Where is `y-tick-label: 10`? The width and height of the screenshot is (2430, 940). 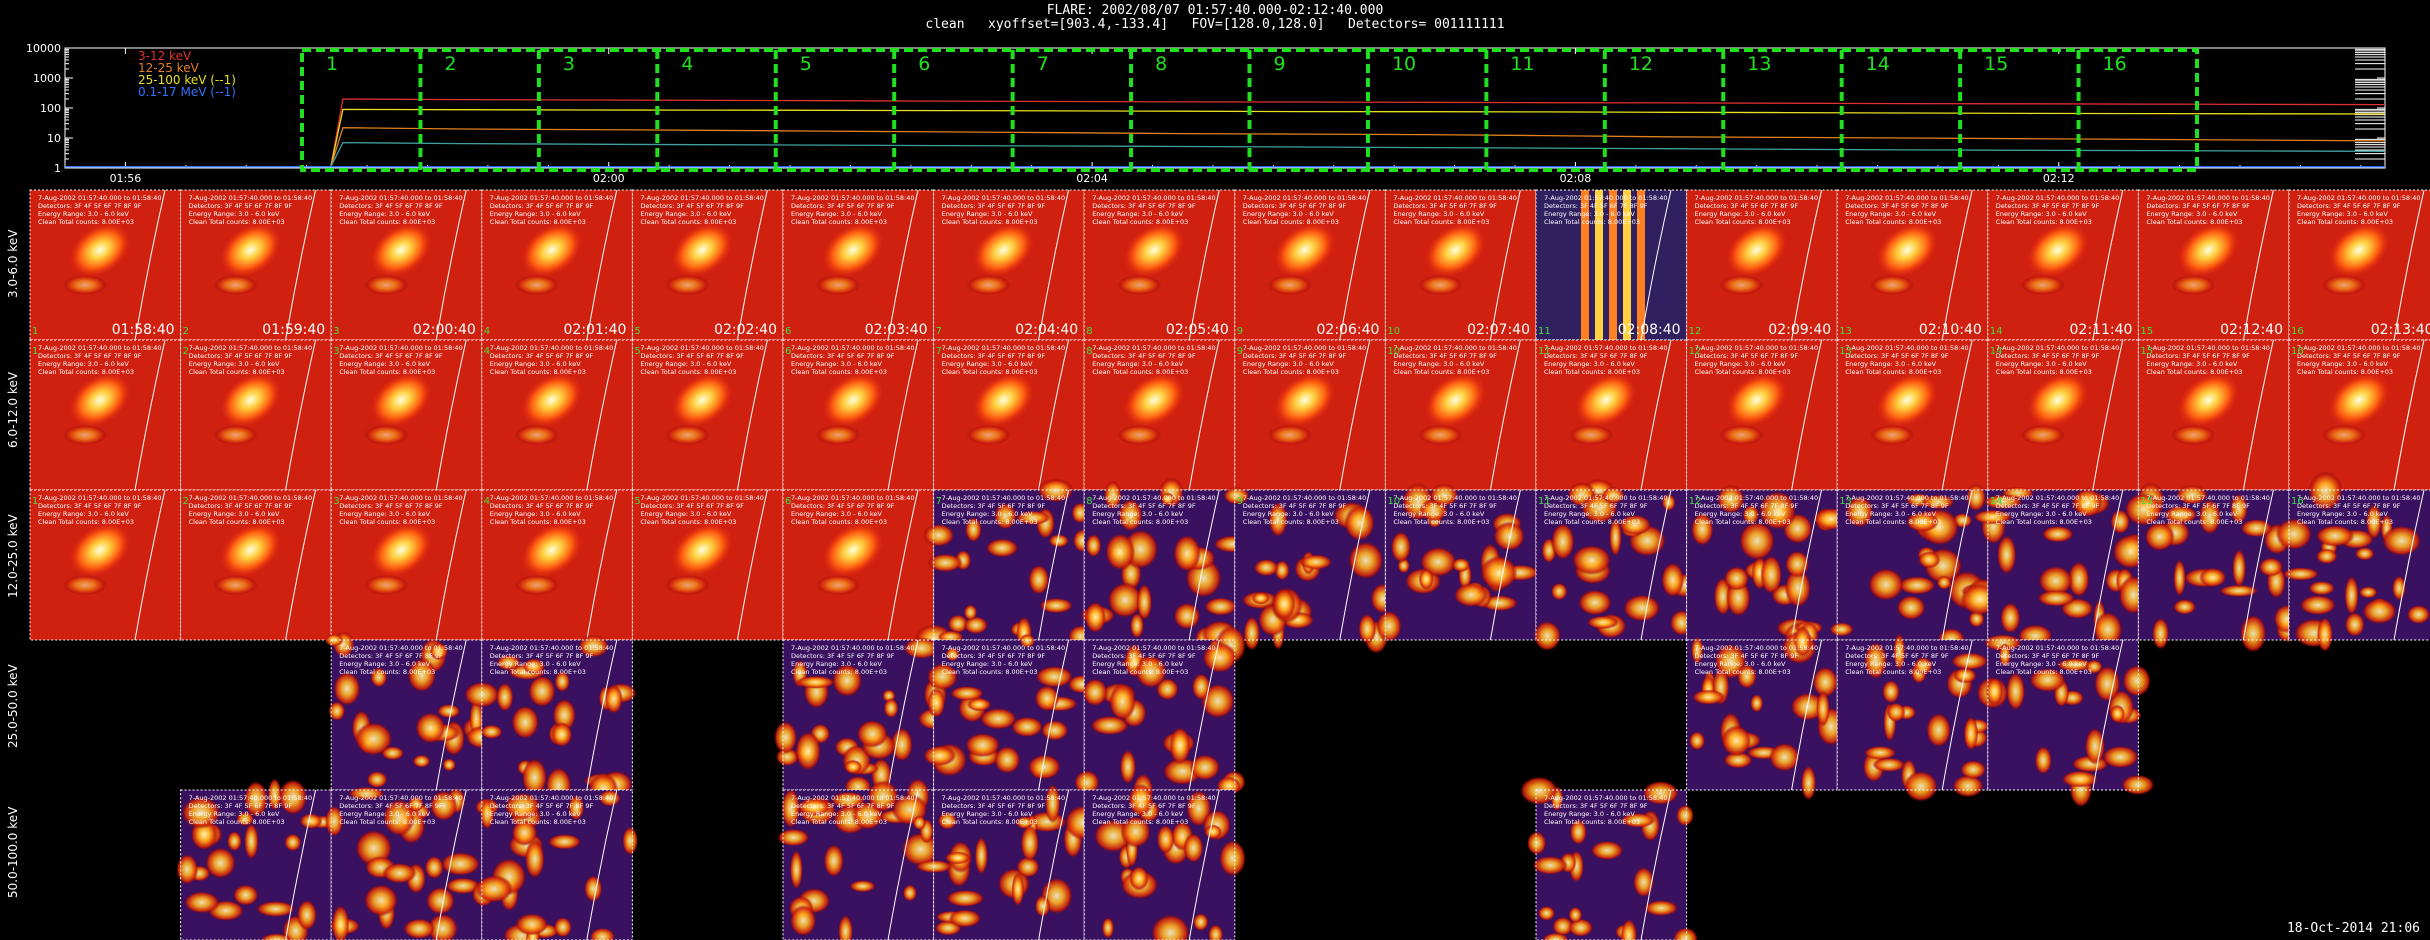
y-tick-label: 10 is located at coordinates (54, 138).